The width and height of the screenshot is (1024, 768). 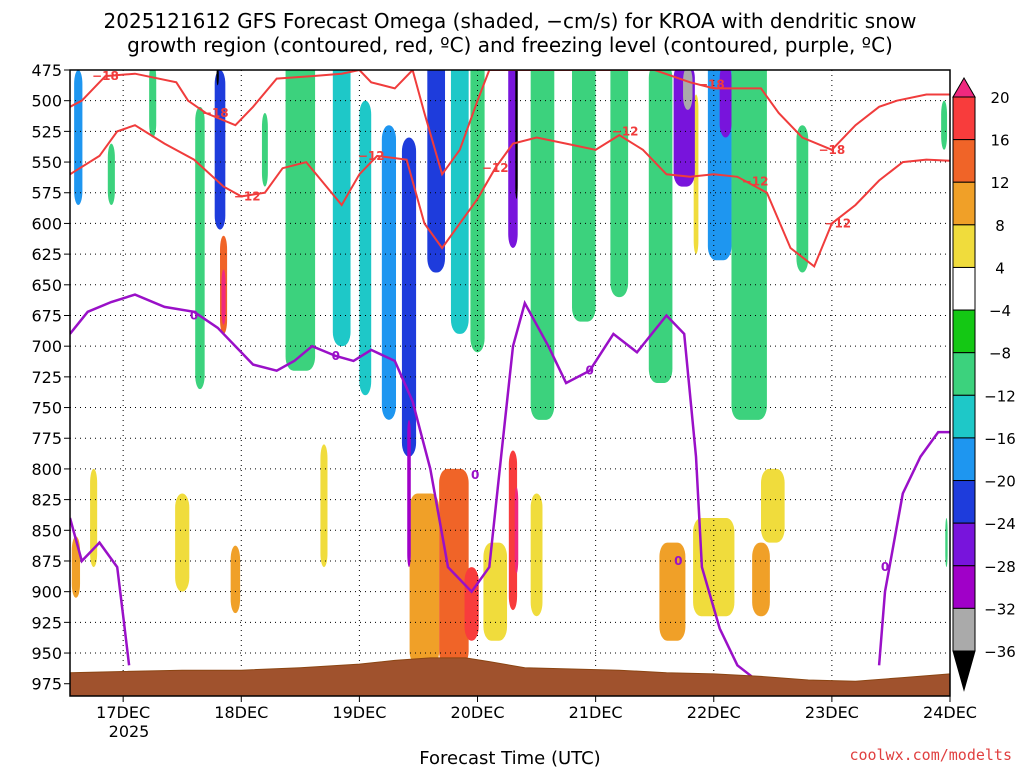 What do you see at coordinates (46, 469) in the screenshot?
I see `y-tick-label: 800` at bounding box center [46, 469].